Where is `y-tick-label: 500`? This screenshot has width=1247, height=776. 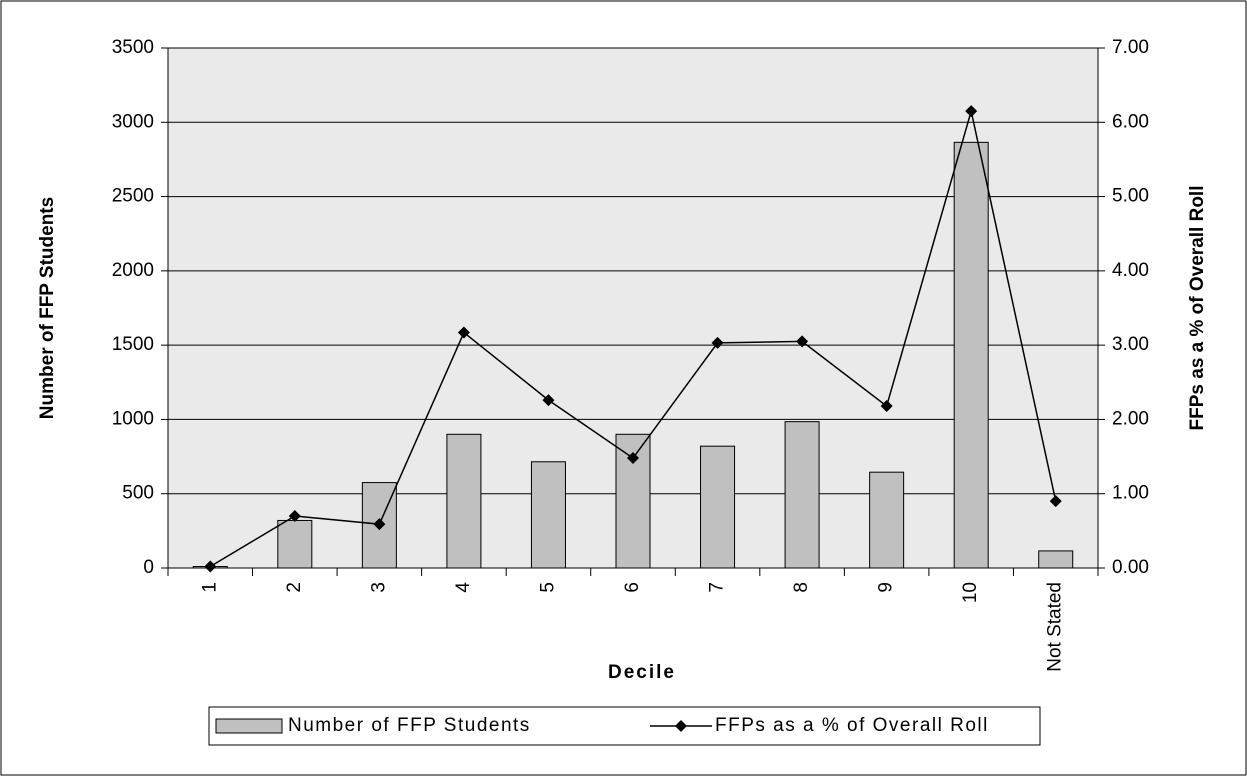 y-tick-label: 500 is located at coordinates (138, 493).